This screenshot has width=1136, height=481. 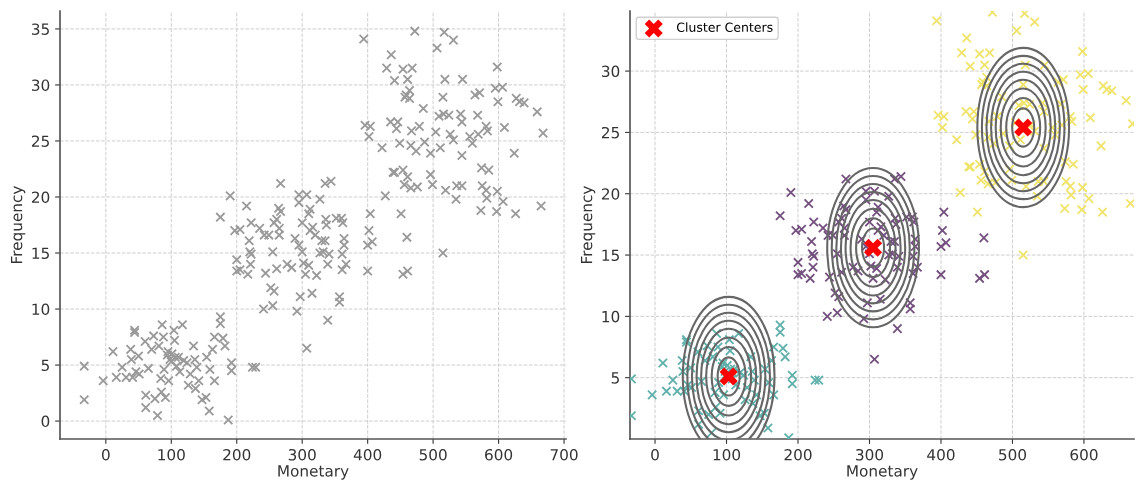 I want to click on legend-label: Cluster Centers, so click(x=724, y=27).